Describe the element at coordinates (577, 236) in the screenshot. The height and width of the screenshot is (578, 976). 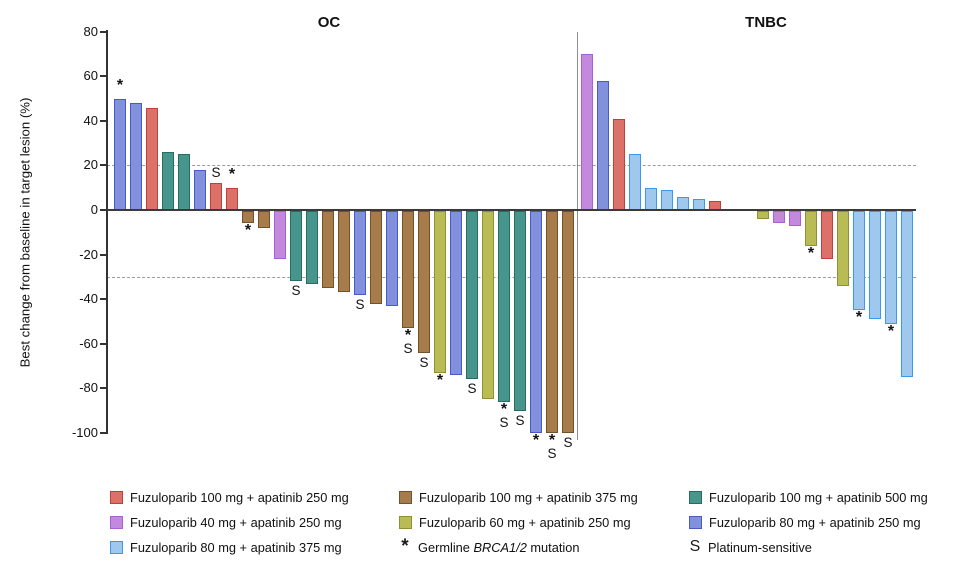
I see `panel-divider` at that location.